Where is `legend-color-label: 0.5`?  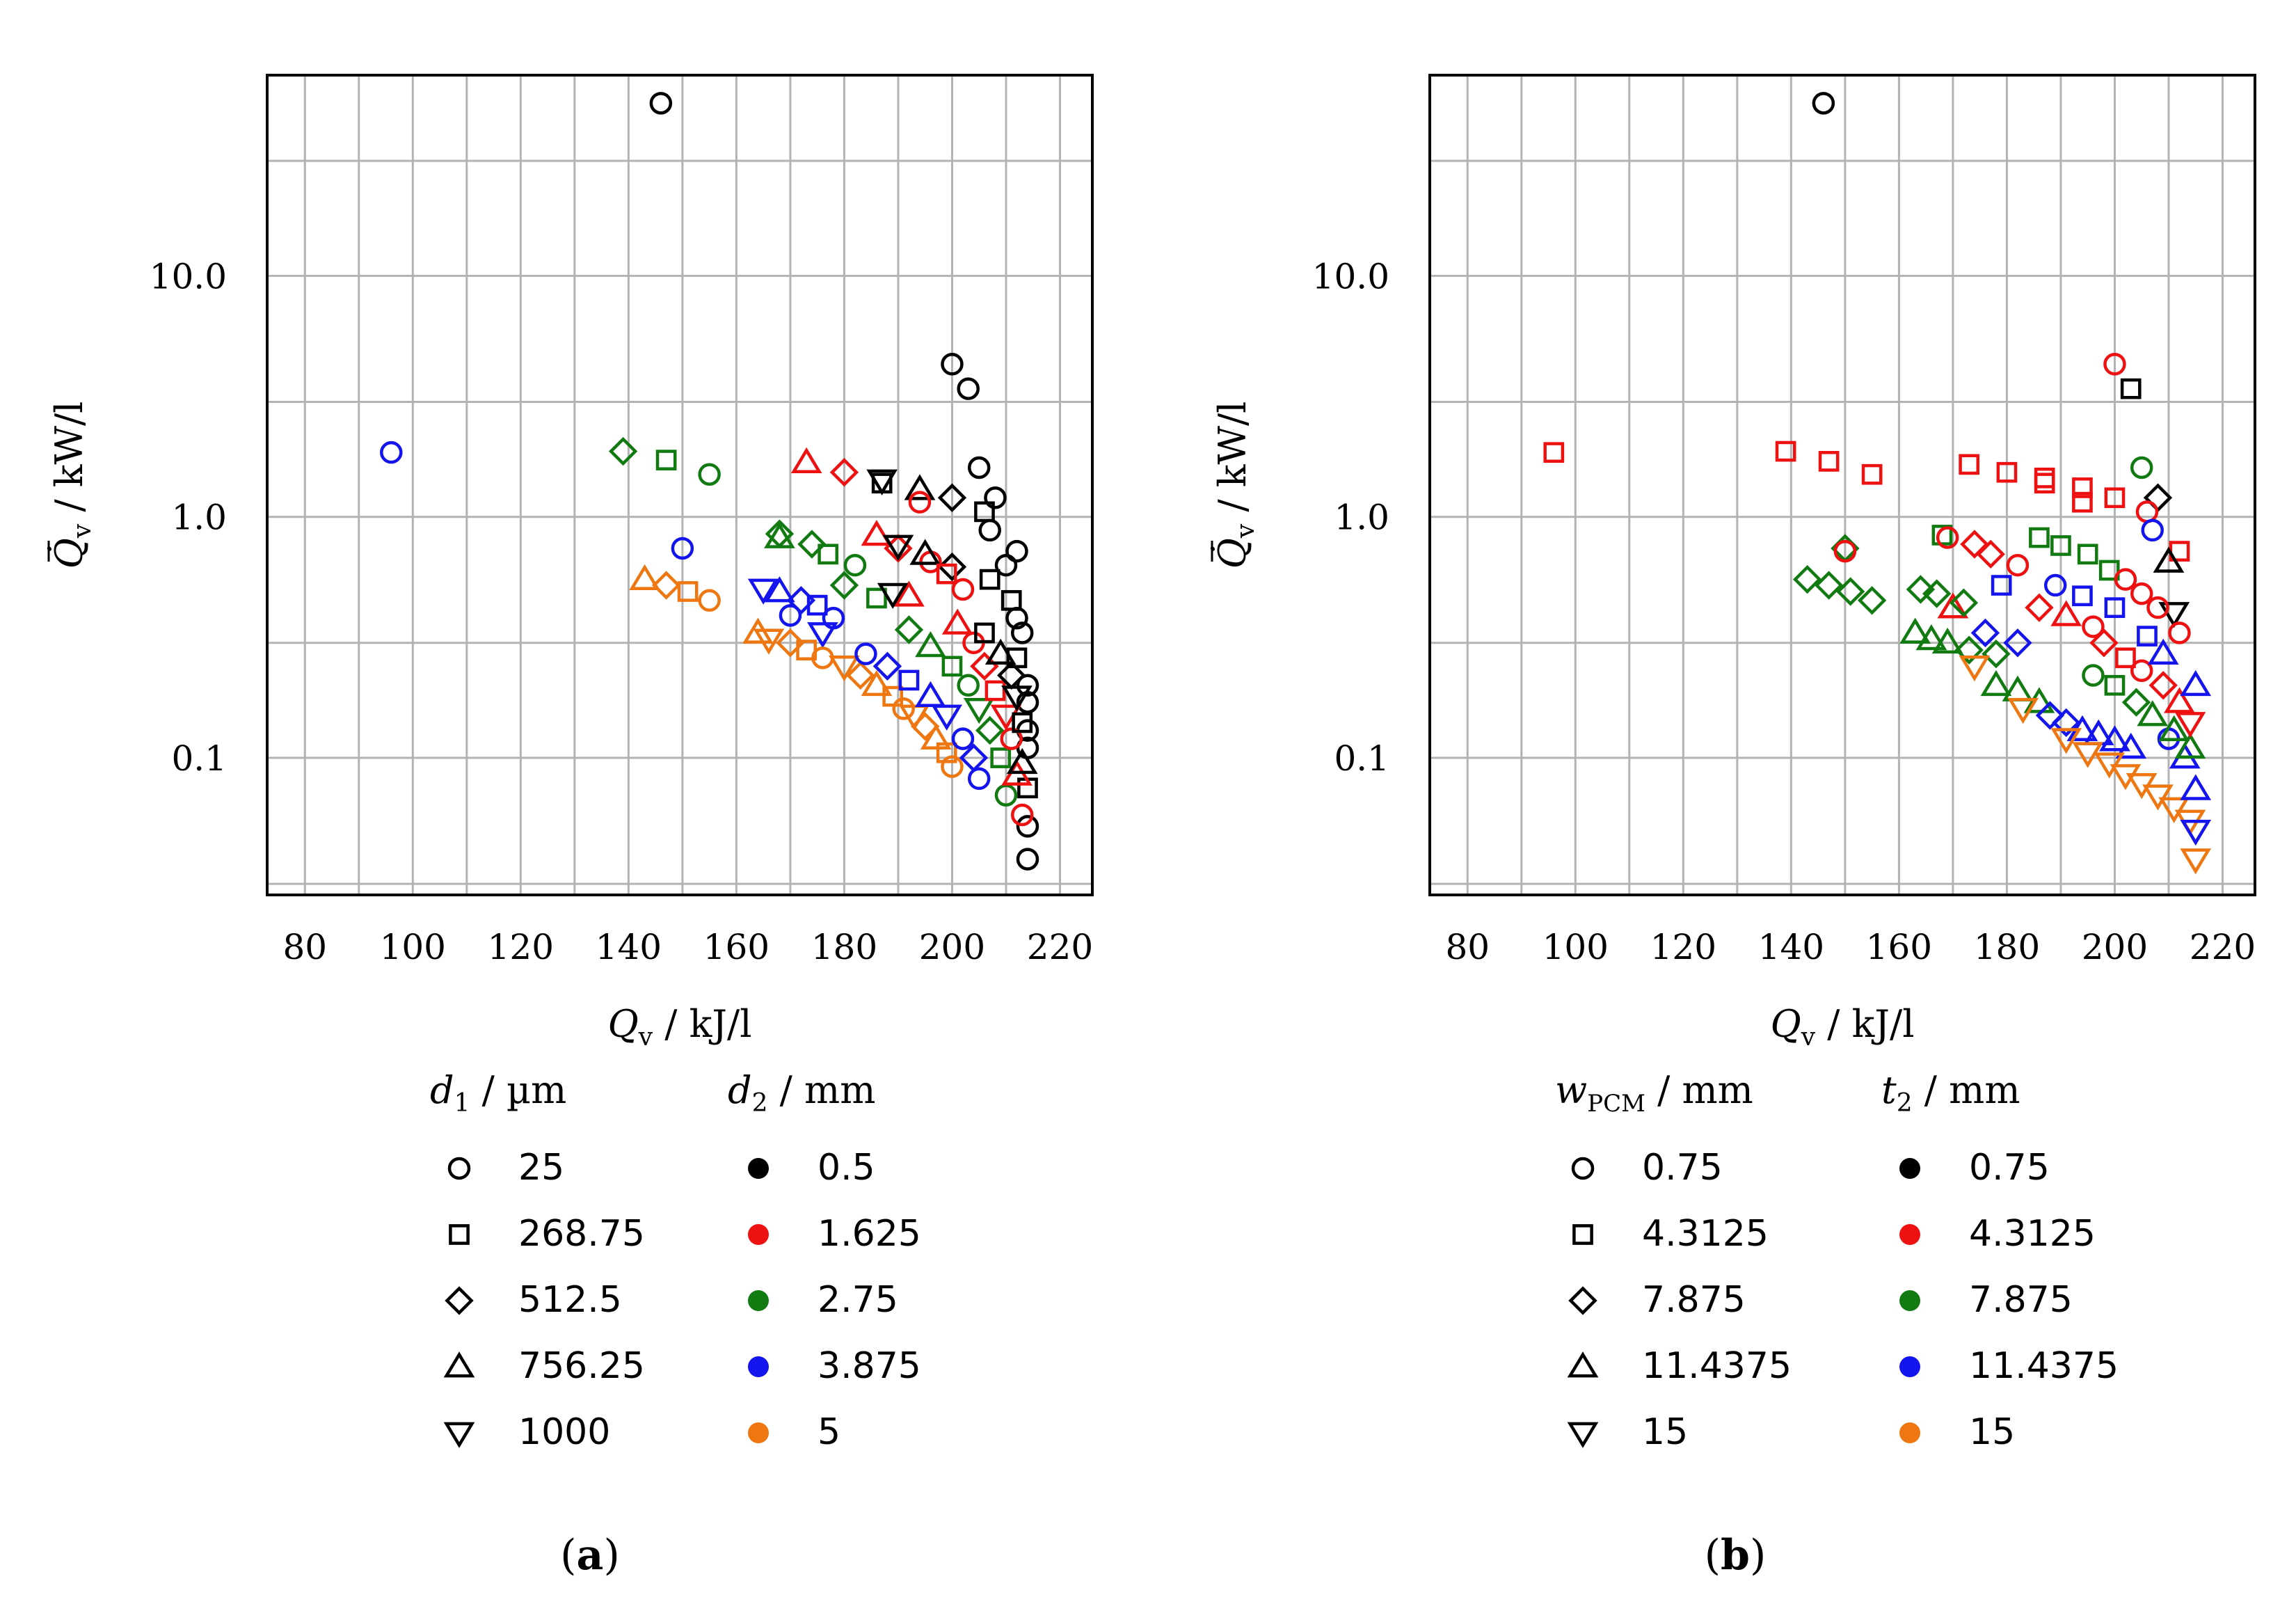
legend-color-label: 0.5 is located at coordinates (847, 1168).